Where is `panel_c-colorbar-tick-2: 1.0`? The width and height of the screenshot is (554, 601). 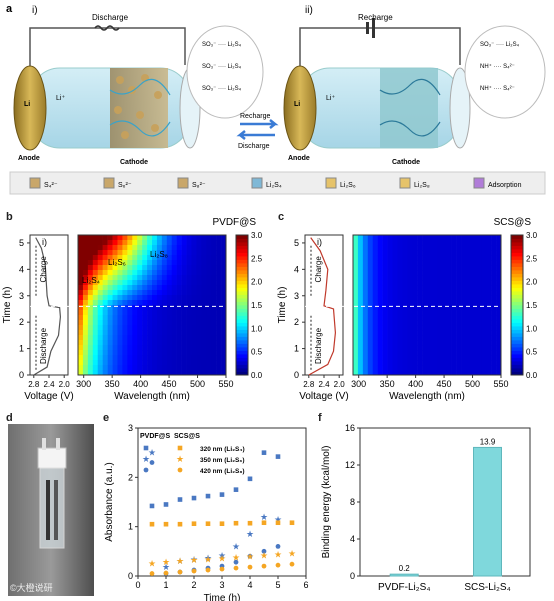
panel_c-colorbar-tick-2: 1.0 is located at coordinates (532, 328).